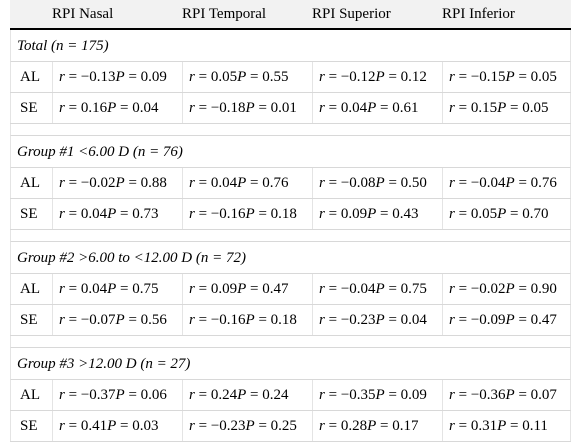 The width and height of the screenshot is (582, 442). I want to click on p-value: 0.11, so click(535, 426).